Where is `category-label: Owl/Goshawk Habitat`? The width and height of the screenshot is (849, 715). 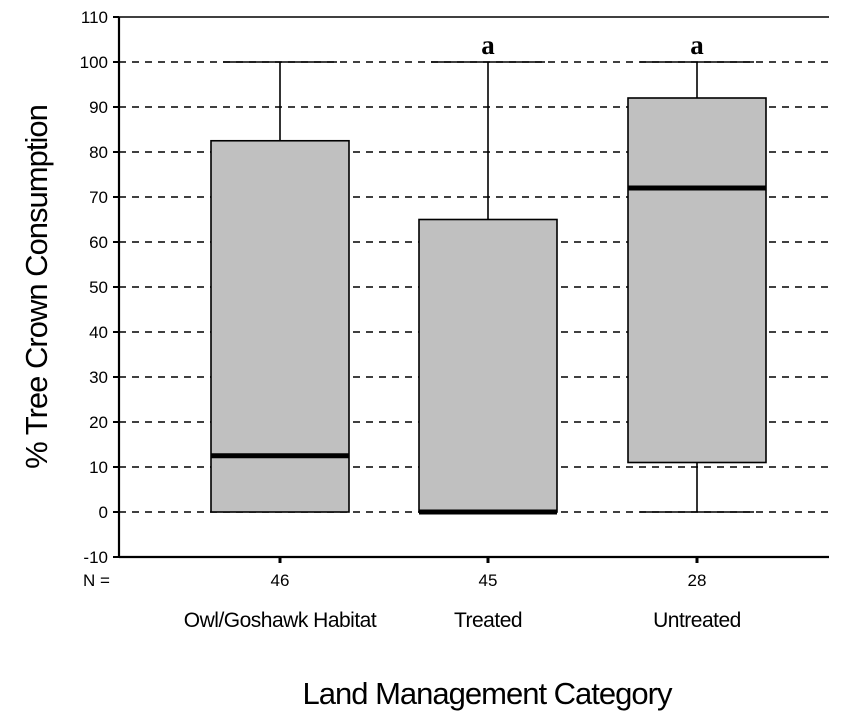 category-label: Owl/Goshawk Habitat is located at coordinates (280, 620).